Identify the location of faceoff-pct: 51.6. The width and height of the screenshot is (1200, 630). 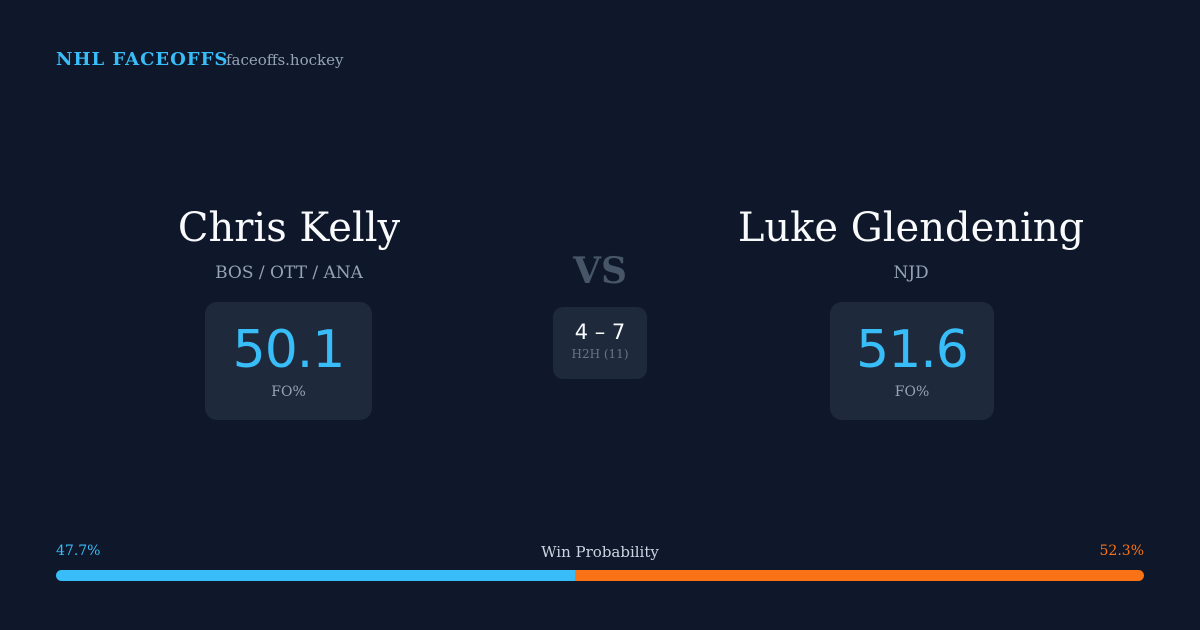
(912, 350).